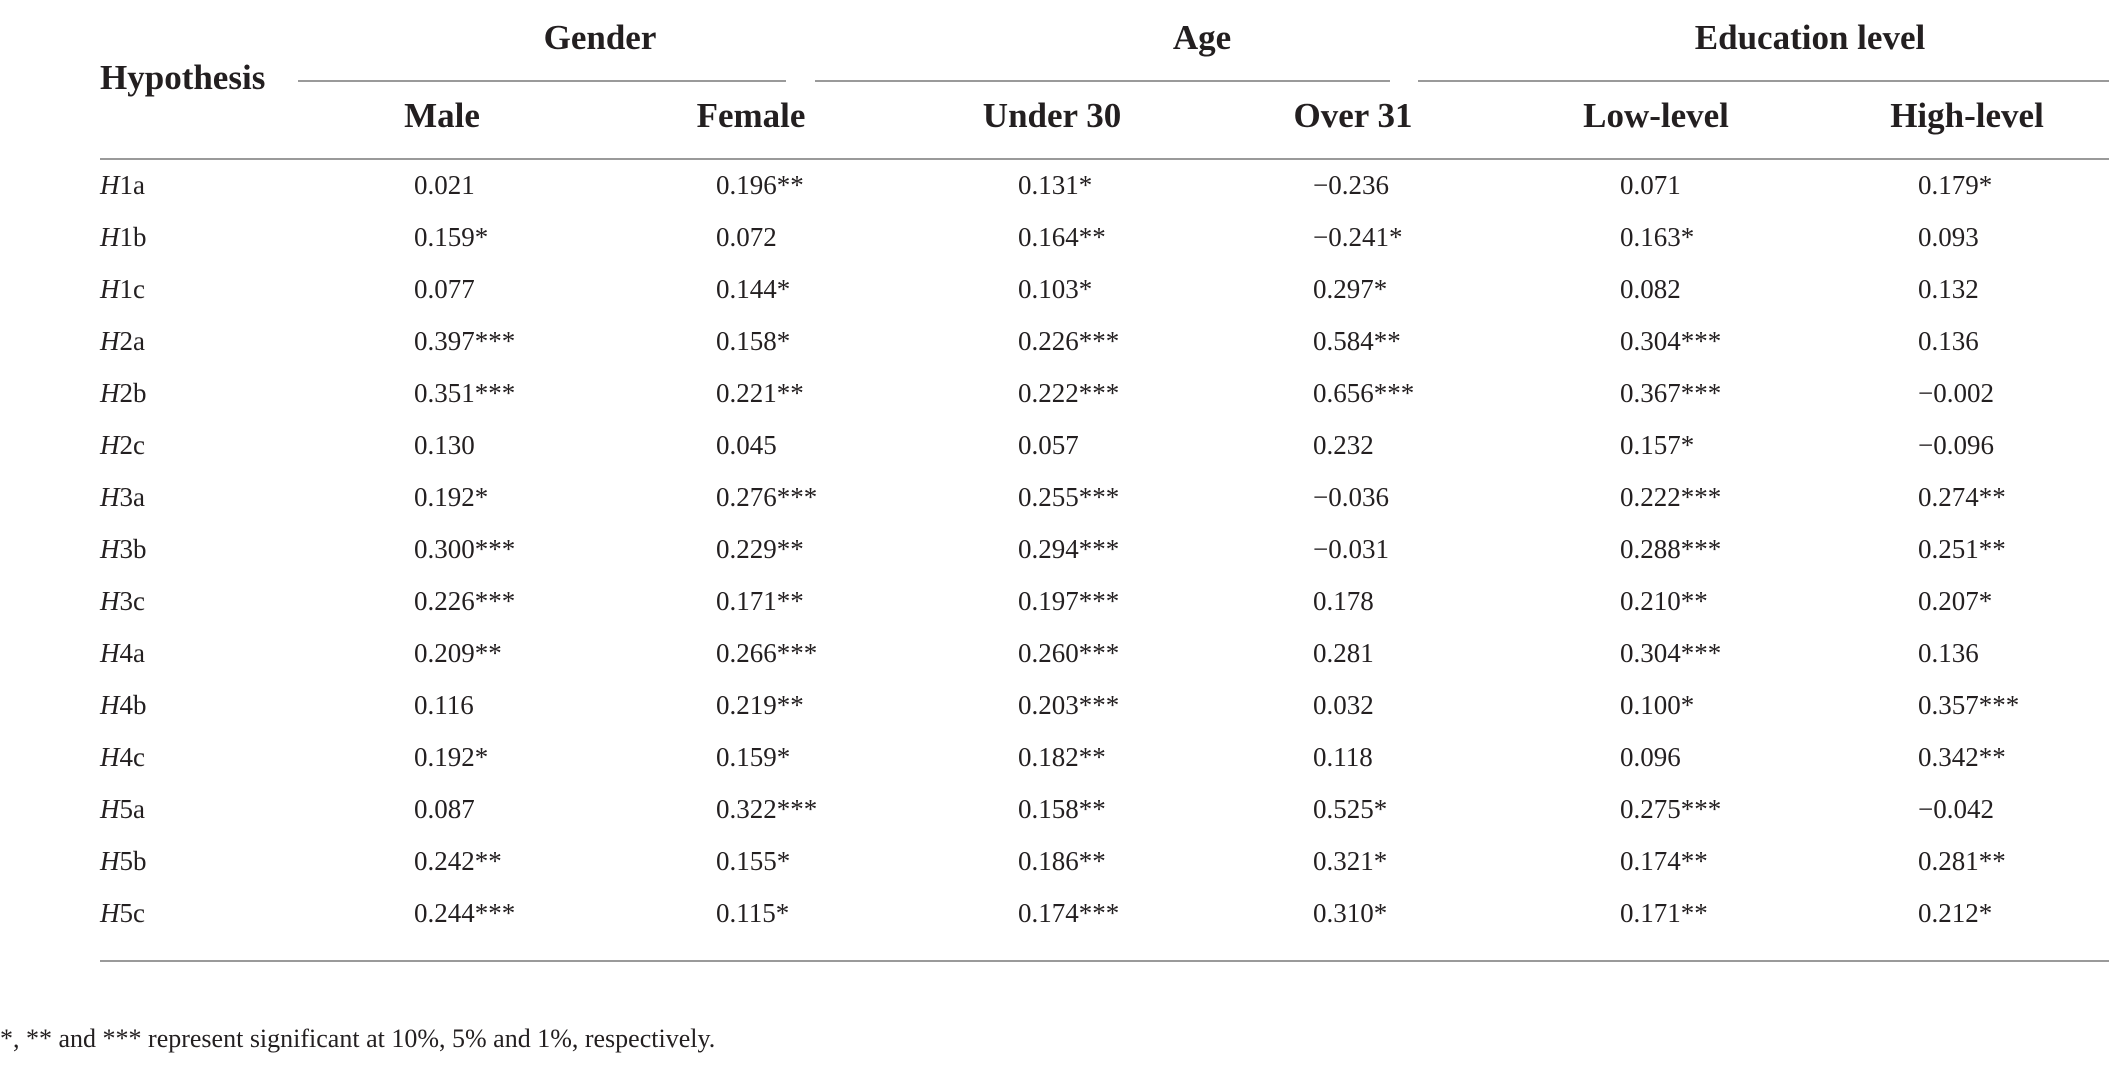 Image resolution: width=2109 pixels, height=1065 pixels. Describe the element at coordinates (444, 289) in the screenshot. I see `value-cell: 0.077` at that location.